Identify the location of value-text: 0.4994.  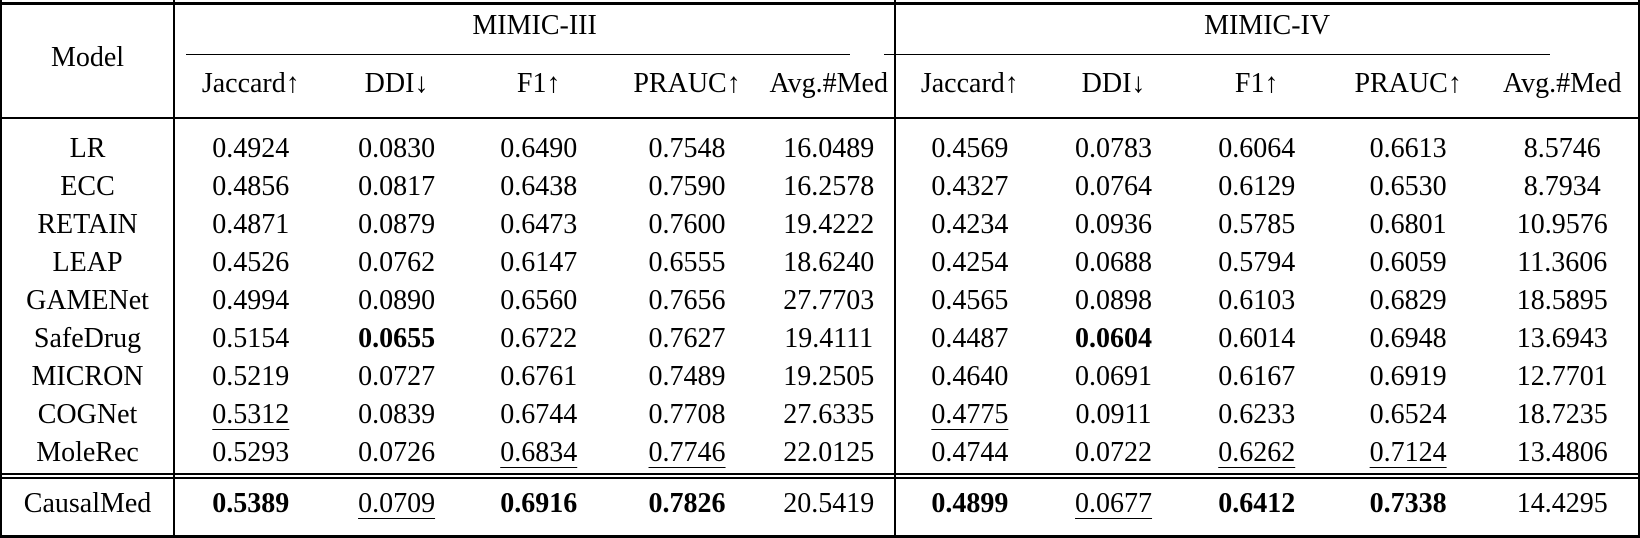
(251, 300).